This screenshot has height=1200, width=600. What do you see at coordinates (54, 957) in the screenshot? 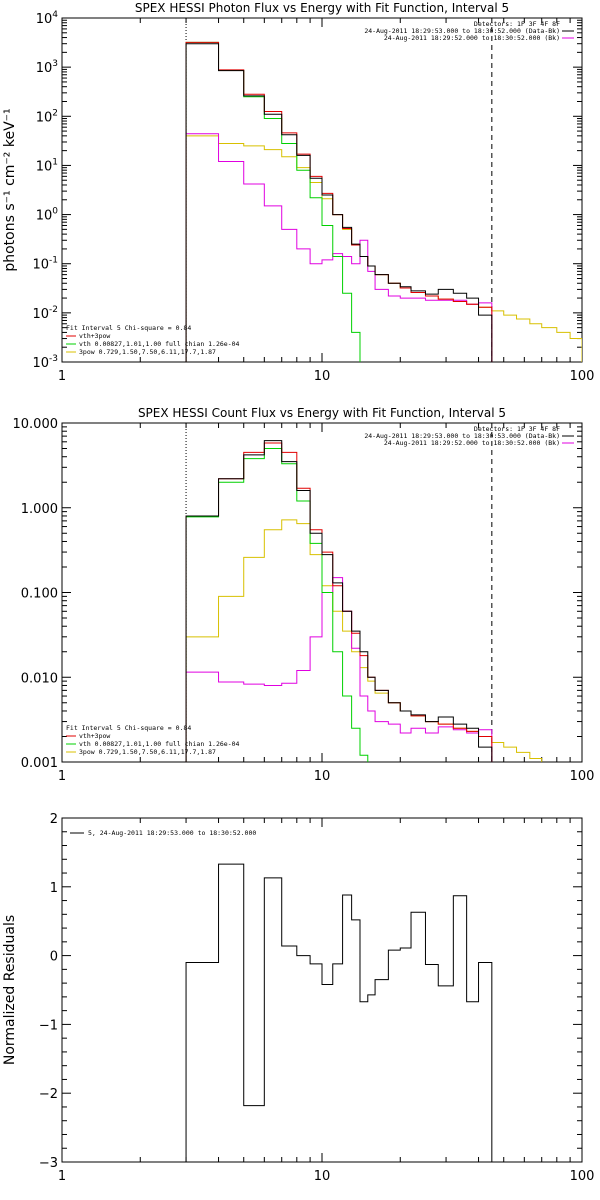
I see `y-tick-label: 0` at bounding box center [54, 957].